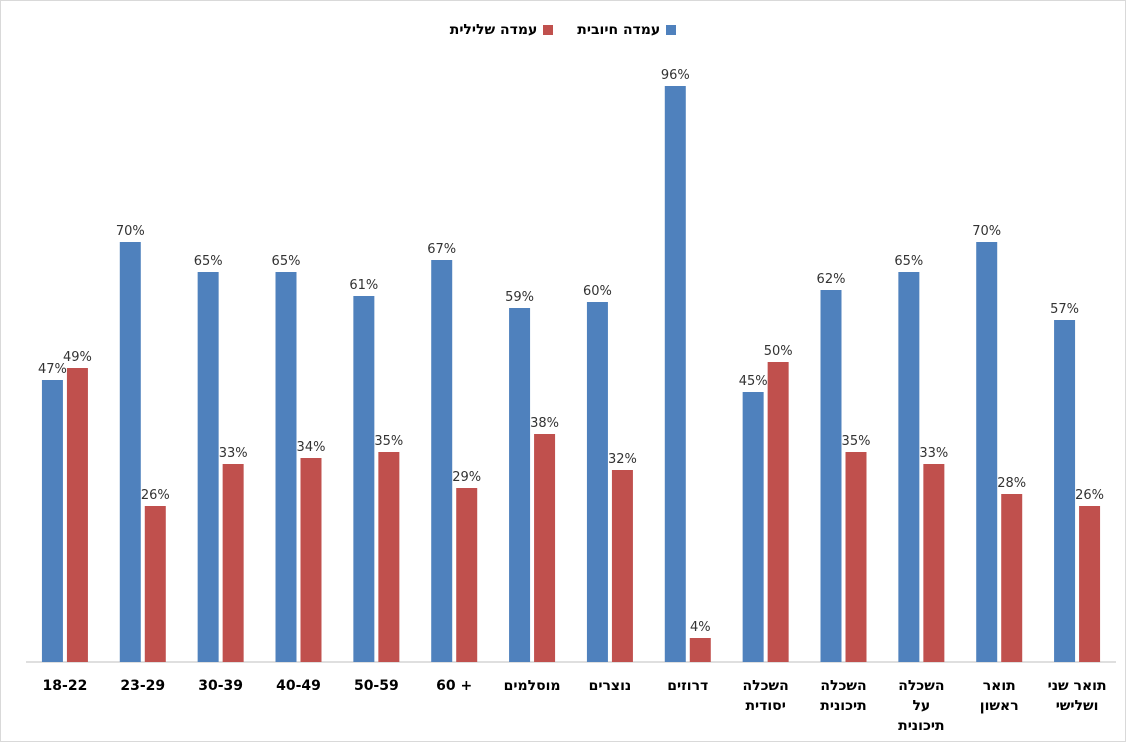 The width and height of the screenshot is (1126, 742). What do you see at coordinates (921, 706) in the screenshot?
I see `category-label: על` at bounding box center [921, 706].